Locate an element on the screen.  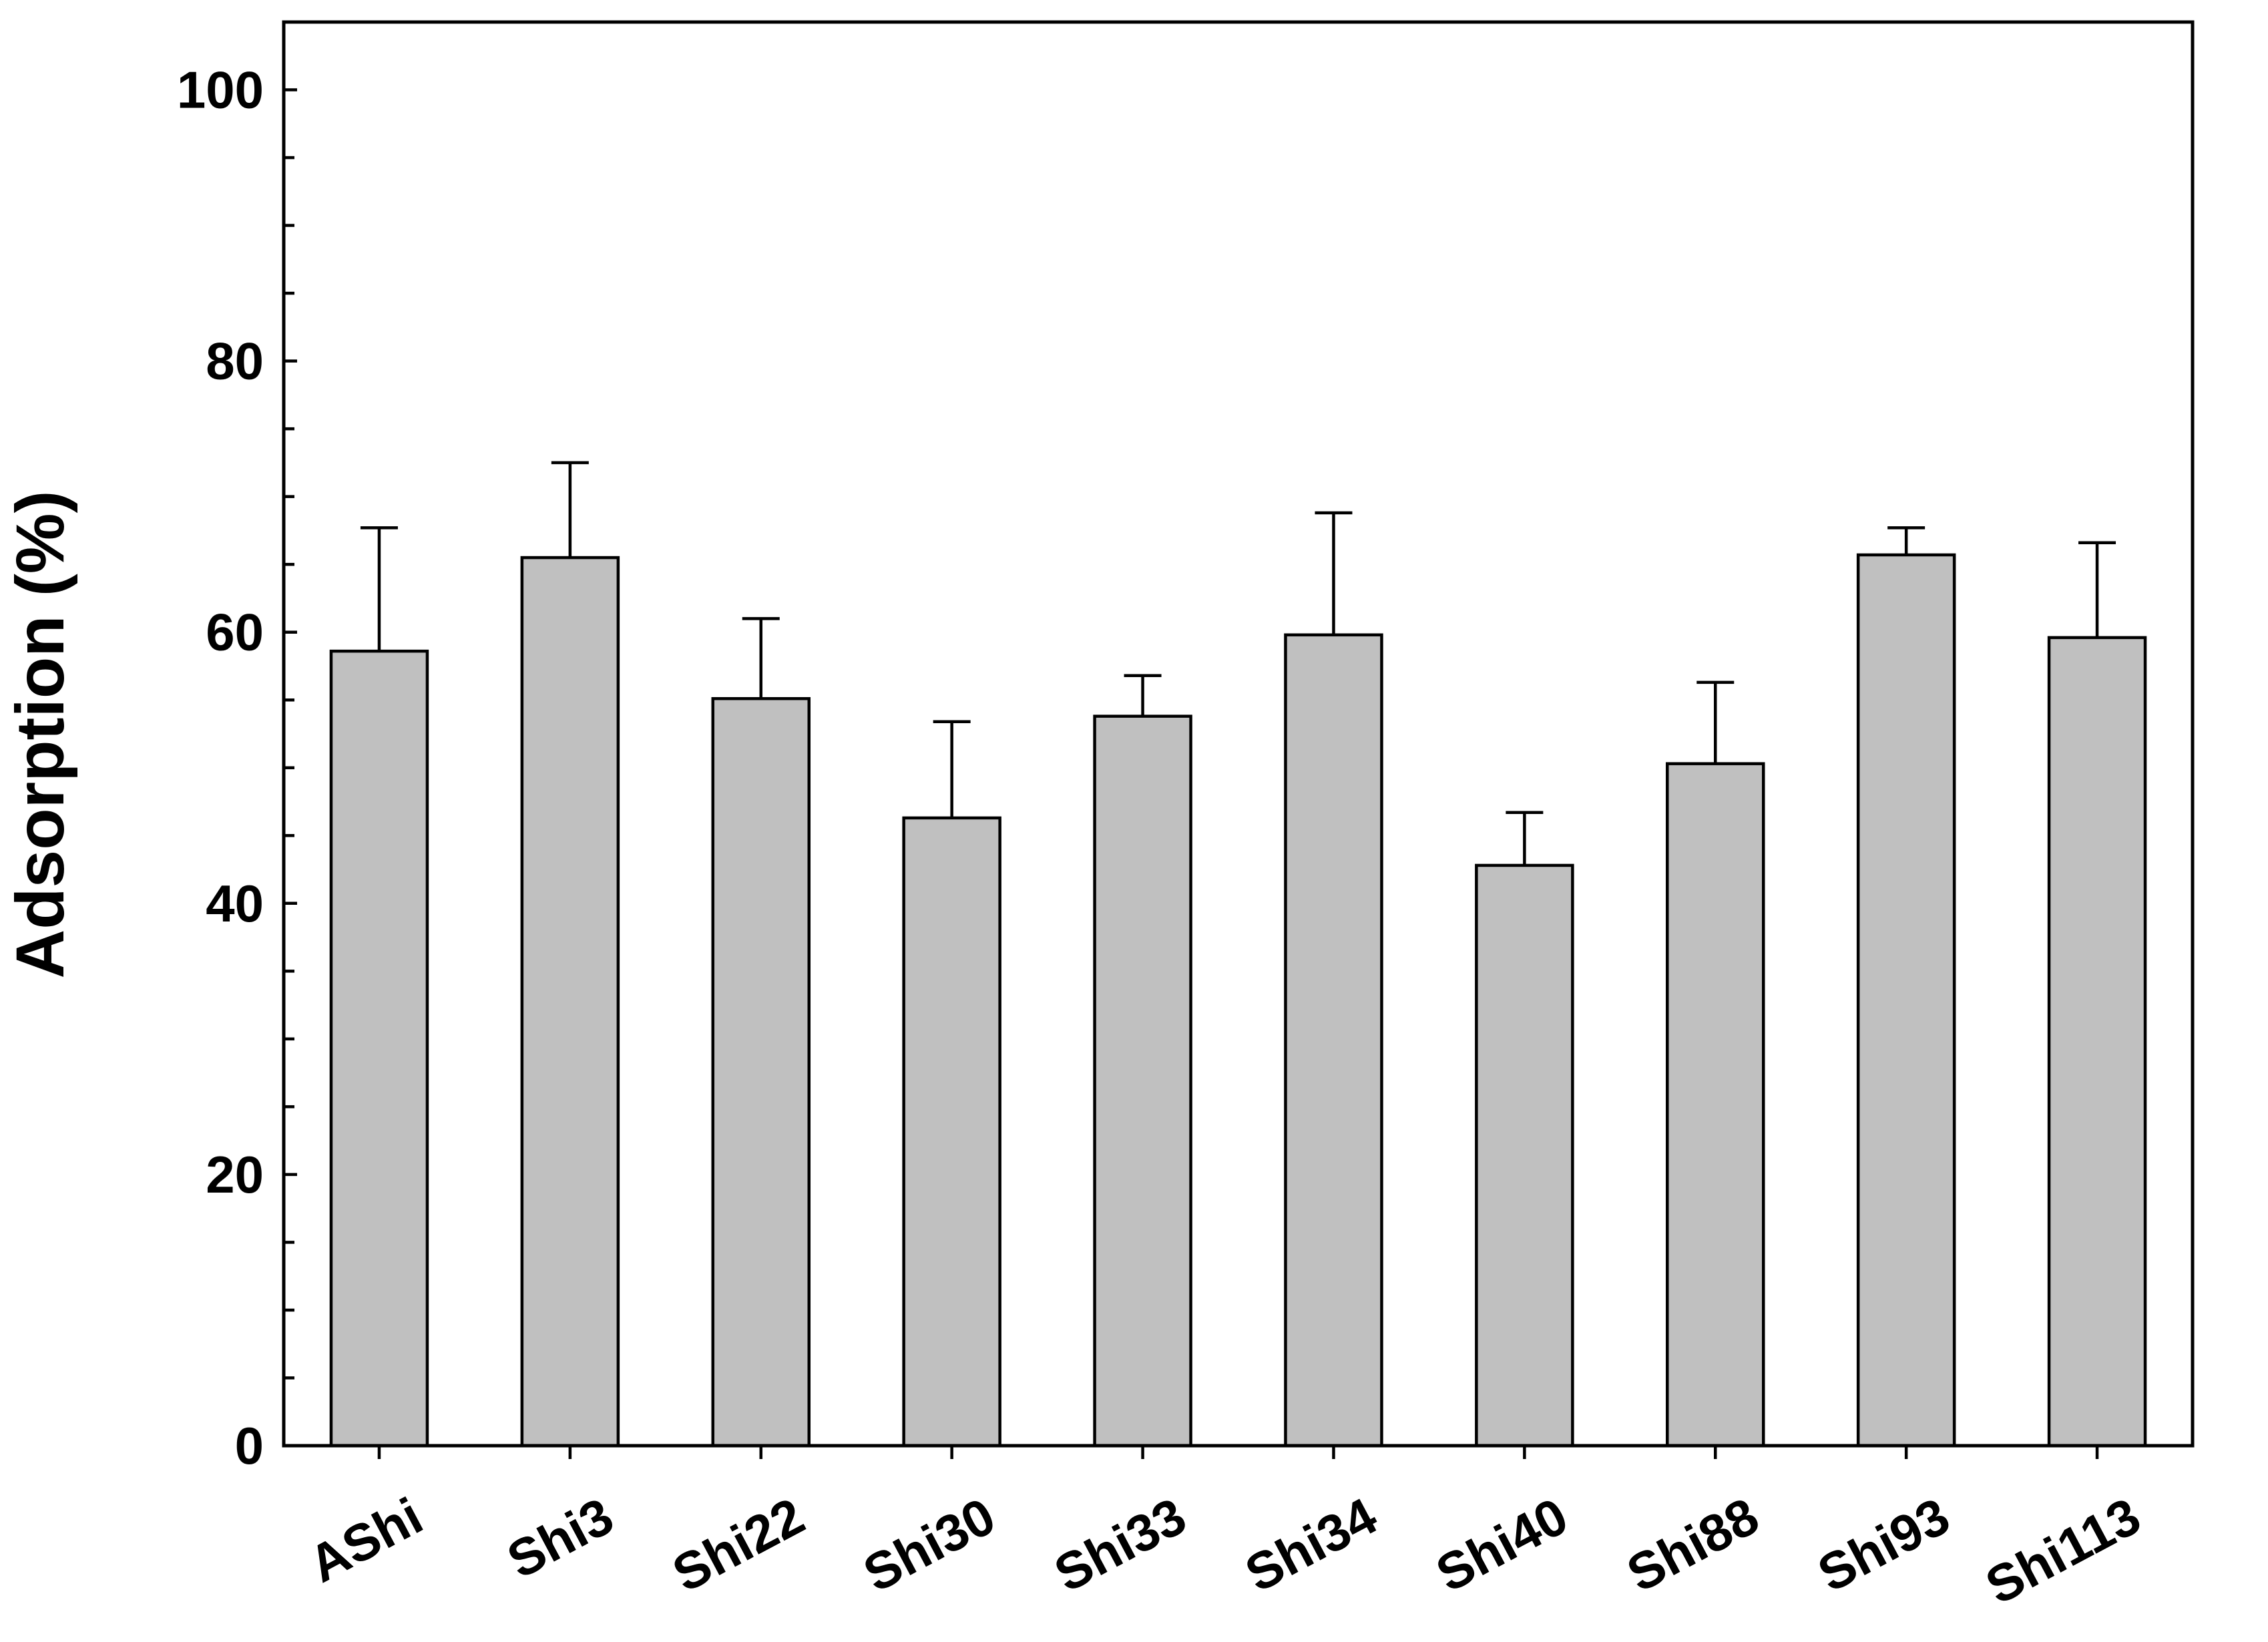
bar-AShi is located at coordinates (379, 1048).